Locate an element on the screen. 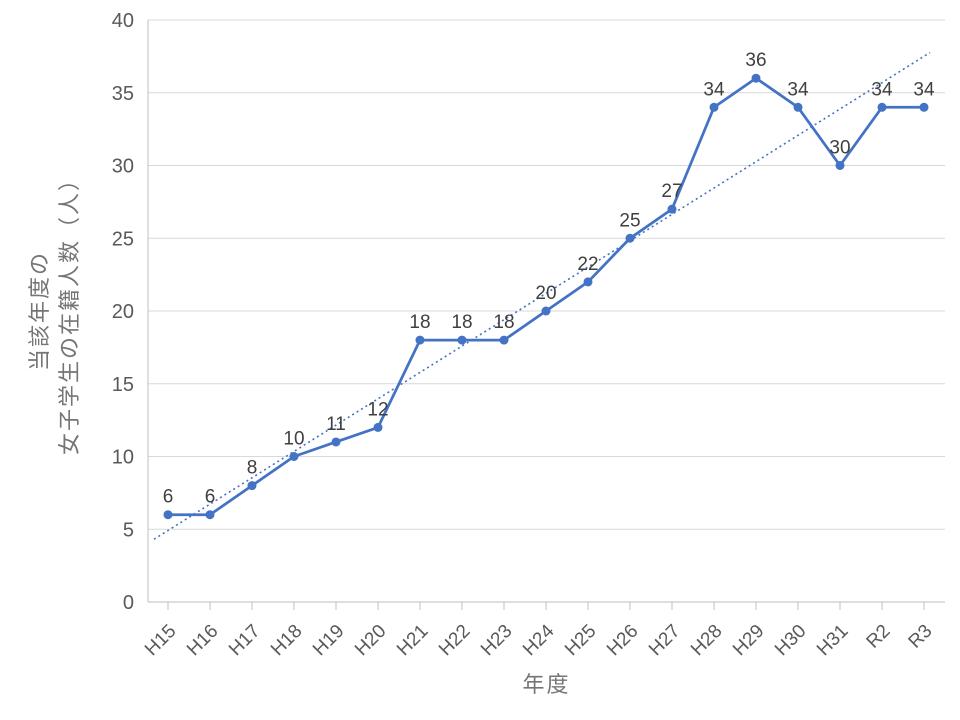  data-label: 25 is located at coordinates (629, 220).